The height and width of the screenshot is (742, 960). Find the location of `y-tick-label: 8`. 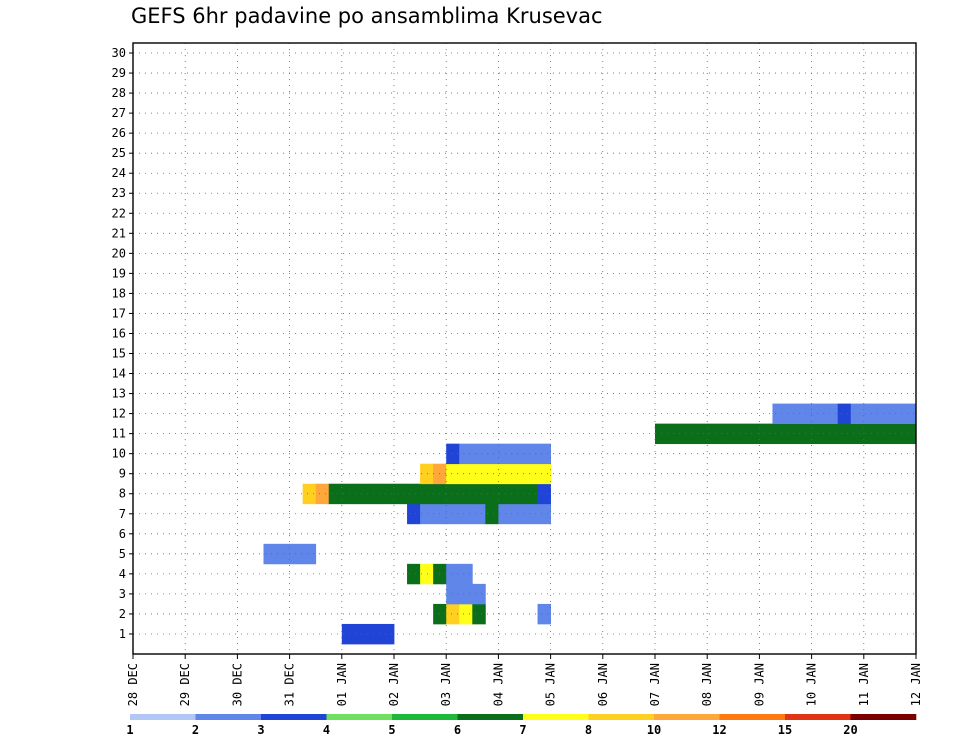

y-tick-label: 8 is located at coordinates (122, 494).